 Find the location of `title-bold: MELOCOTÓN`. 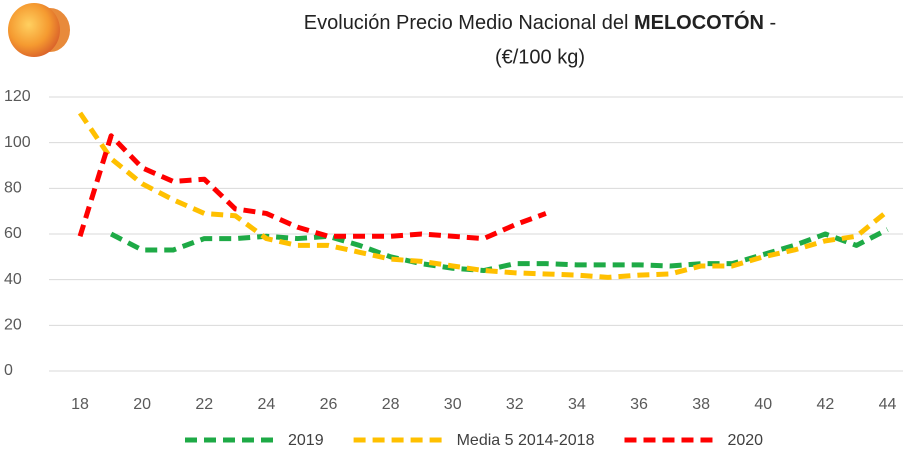

title-bold: MELOCOTÓN is located at coordinates (699, 22).